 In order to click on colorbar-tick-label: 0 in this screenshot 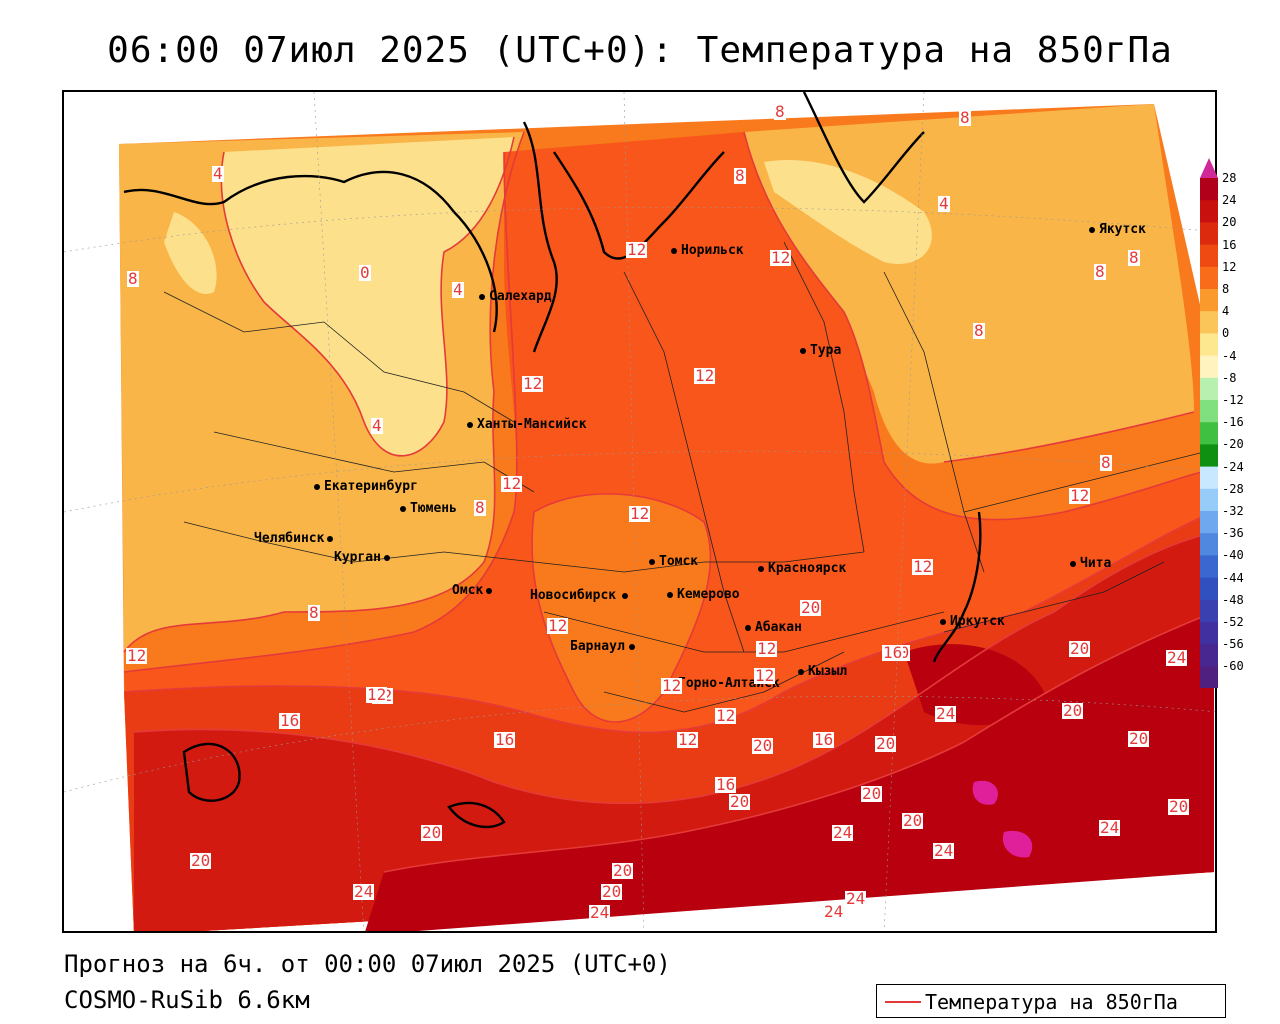, I will do `click(1226, 333)`.